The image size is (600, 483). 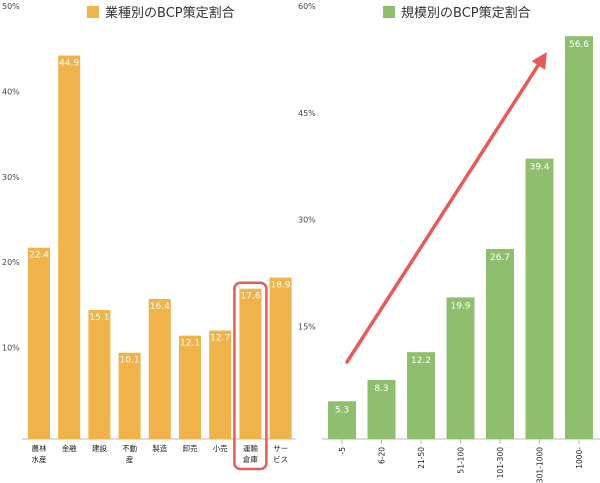 I want to click on category-label-industry: 農林, so click(x=39, y=448).